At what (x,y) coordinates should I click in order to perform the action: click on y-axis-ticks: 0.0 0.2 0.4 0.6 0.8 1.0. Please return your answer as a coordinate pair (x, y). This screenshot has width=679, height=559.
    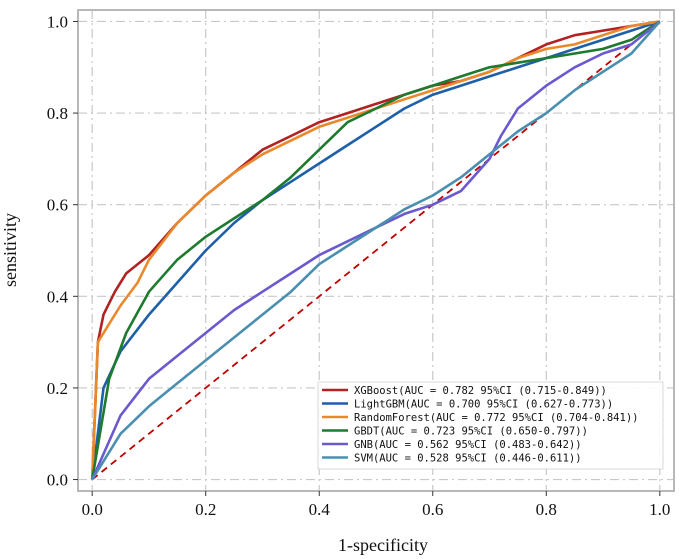
    Looking at the image, I should click on (62, 251).